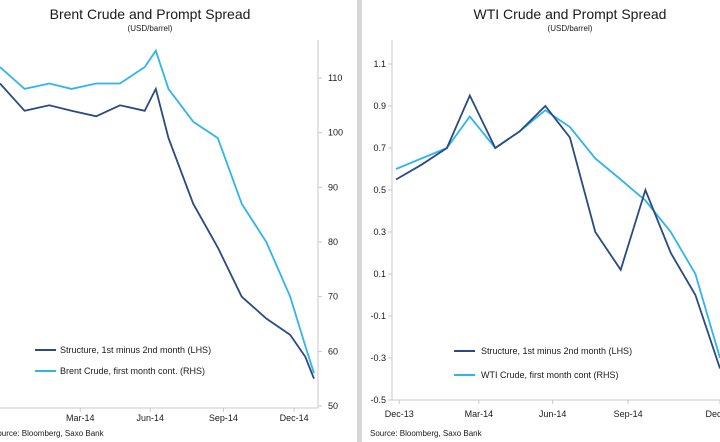 The width and height of the screenshot is (720, 442). What do you see at coordinates (378, 316) in the screenshot?
I see `lhs-tick-label: -0.1` at bounding box center [378, 316].